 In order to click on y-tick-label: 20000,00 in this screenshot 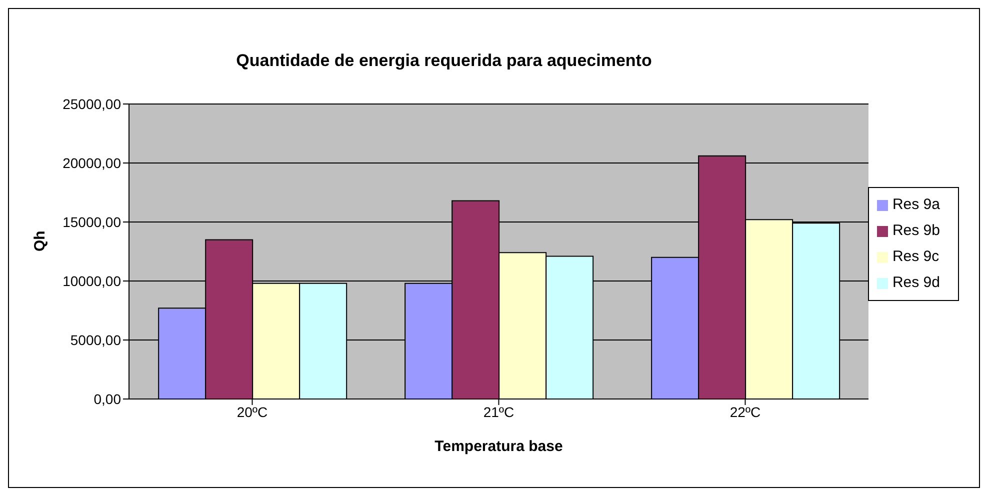, I will do `click(92, 162)`.